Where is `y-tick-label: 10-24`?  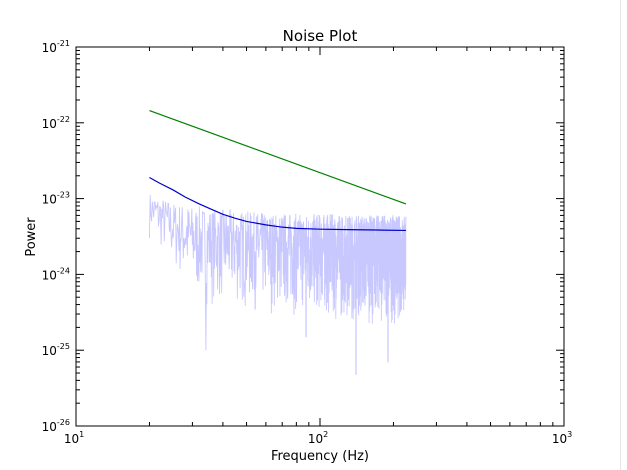 y-tick-label: 10-24 is located at coordinates (56, 274).